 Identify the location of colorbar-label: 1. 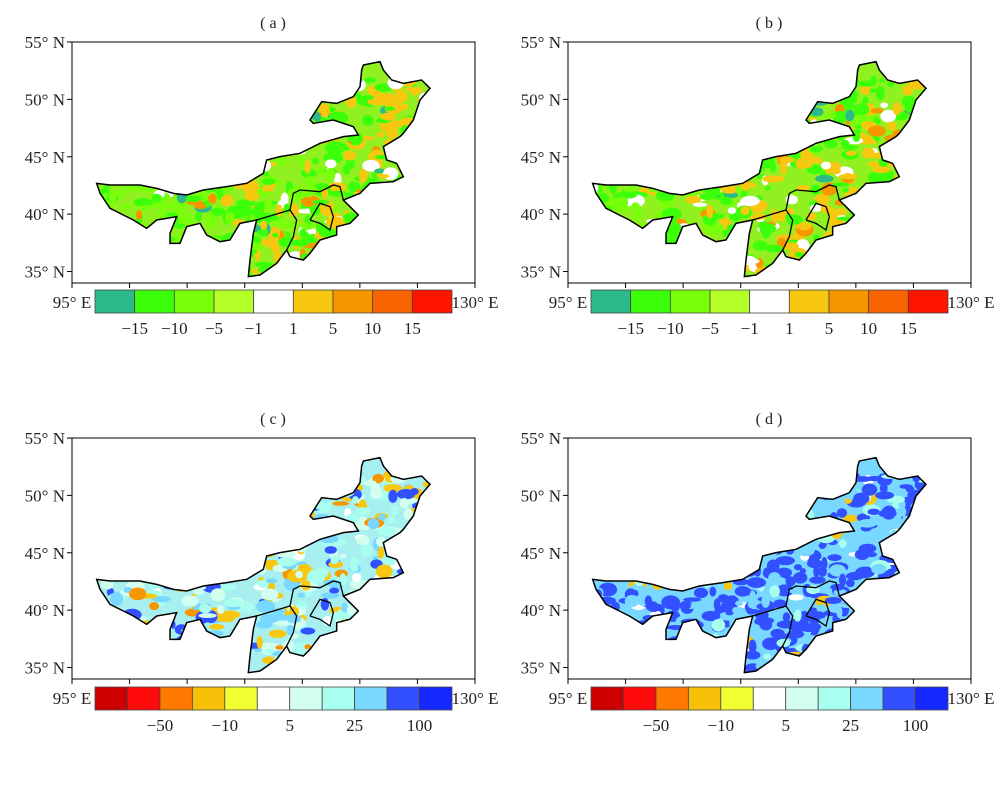
(293, 328).